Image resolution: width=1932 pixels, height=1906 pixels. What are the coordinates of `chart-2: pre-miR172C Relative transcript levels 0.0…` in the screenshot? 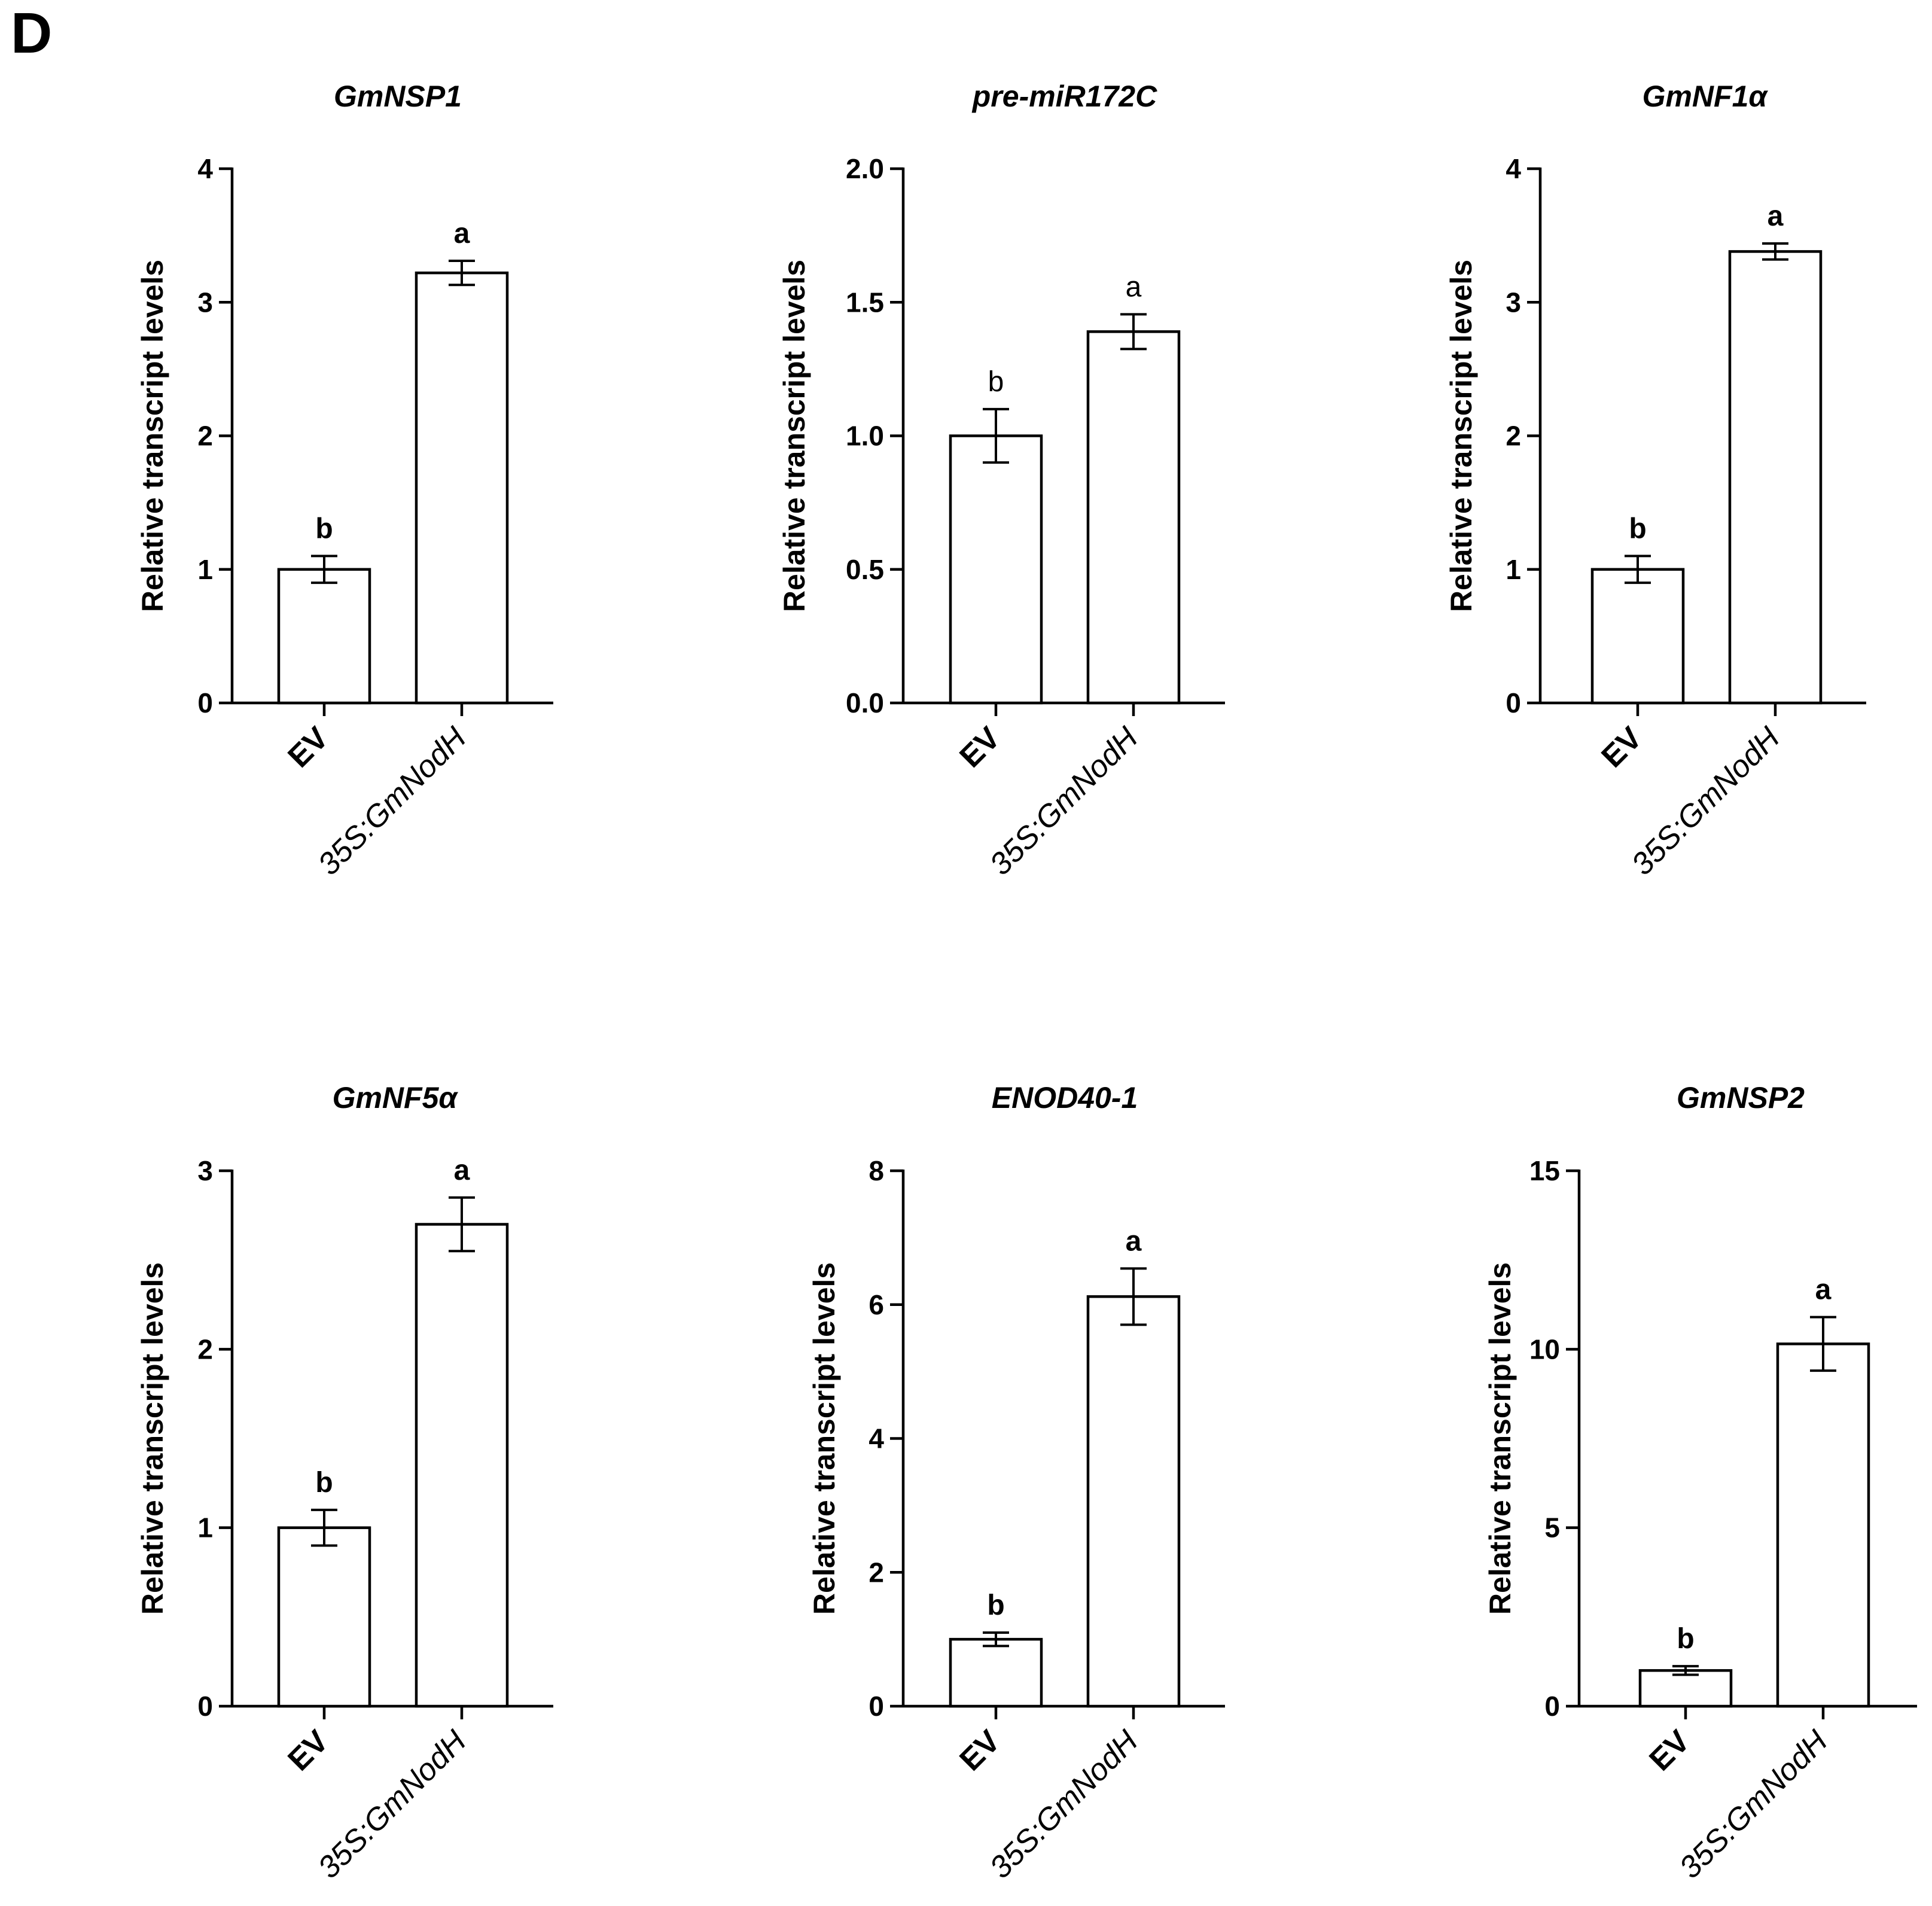 It's located at (1001, 481).